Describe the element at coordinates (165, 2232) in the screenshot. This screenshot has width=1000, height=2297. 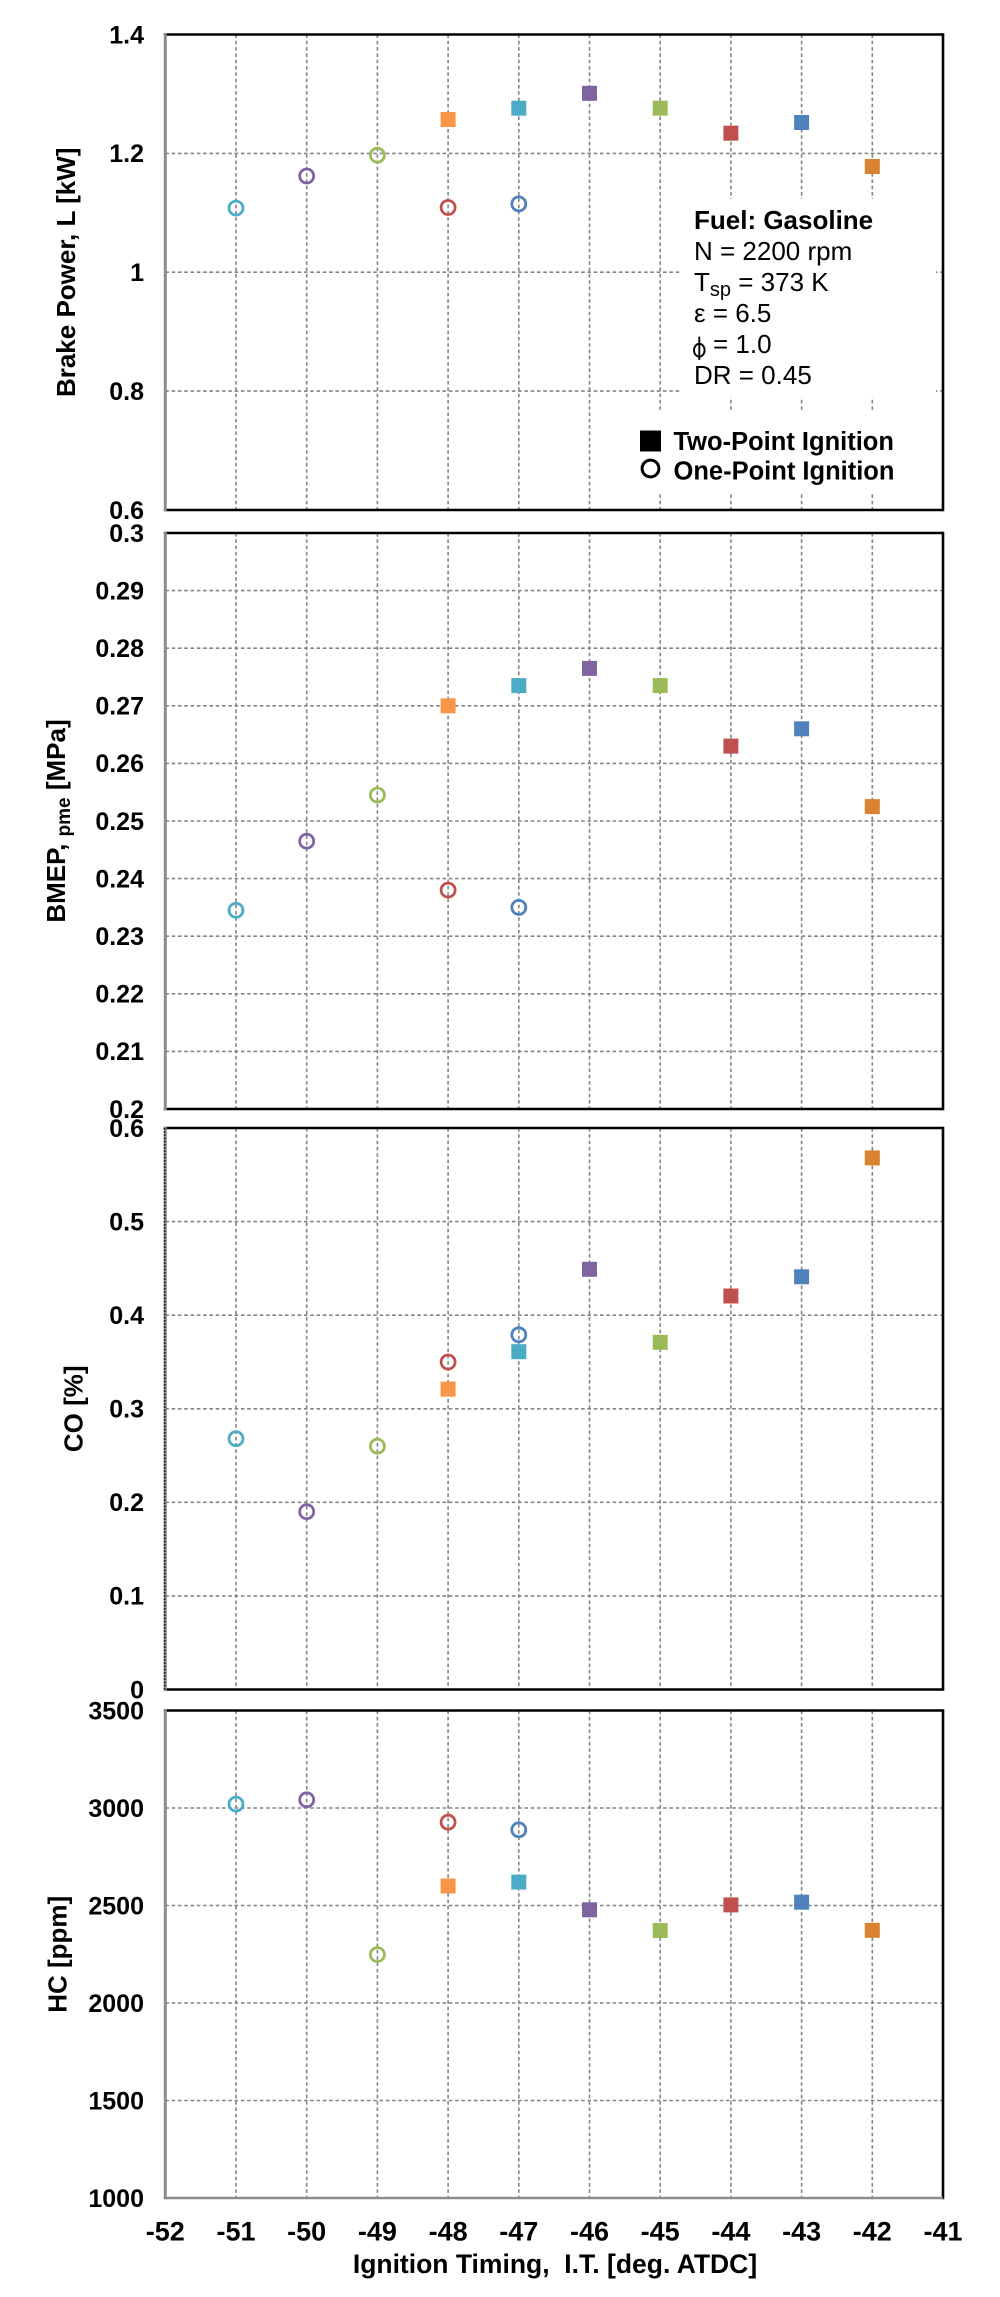
I see `svg-text: -52` at that location.